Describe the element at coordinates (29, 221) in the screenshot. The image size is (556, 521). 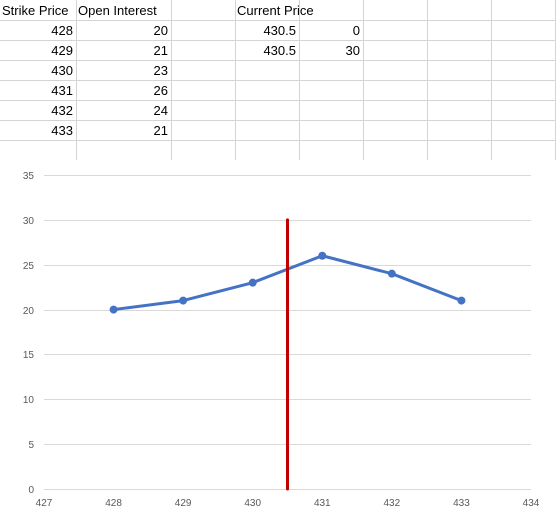
I see `y-tick-label: 30` at that location.